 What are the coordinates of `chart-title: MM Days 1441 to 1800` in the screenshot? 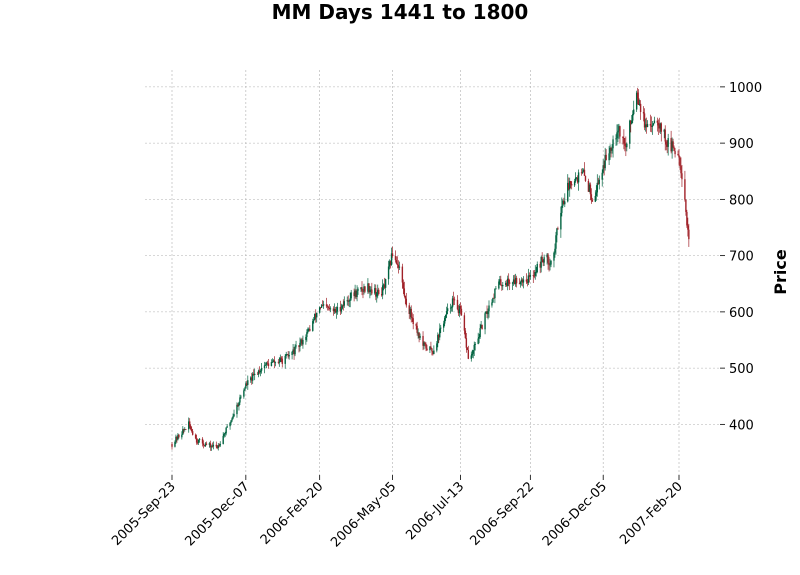 It's located at (400, 12).